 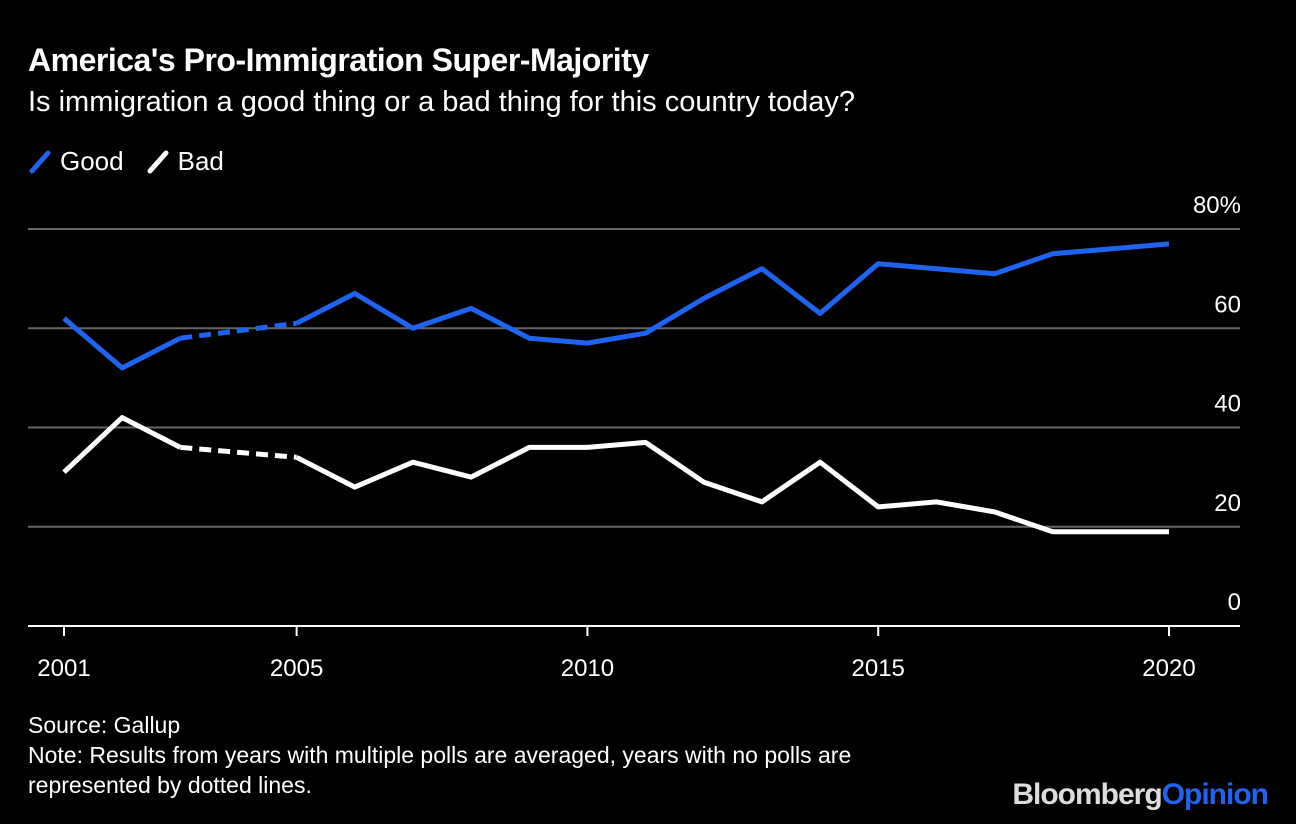 I want to click on legend: Good Bad, so click(x=137, y=161).